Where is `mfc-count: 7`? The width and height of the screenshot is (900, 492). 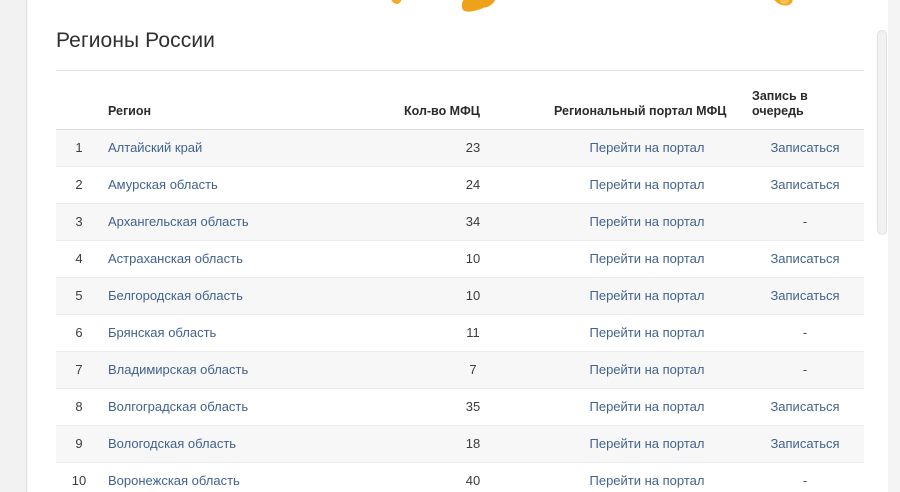 mfc-count: 7 is located at coordinates (473, 370).